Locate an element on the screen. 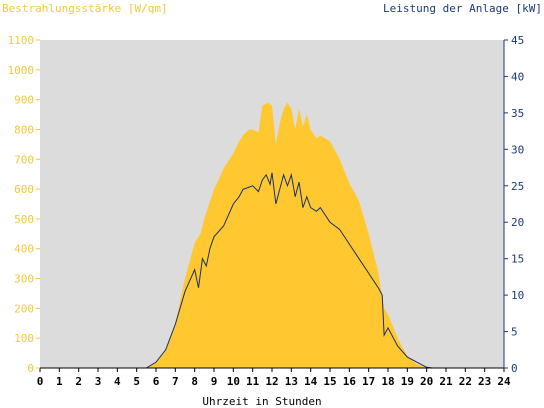 This screenshot has height=408, width=544. x-tick-label: 10 is located at coordinates (233, 381).